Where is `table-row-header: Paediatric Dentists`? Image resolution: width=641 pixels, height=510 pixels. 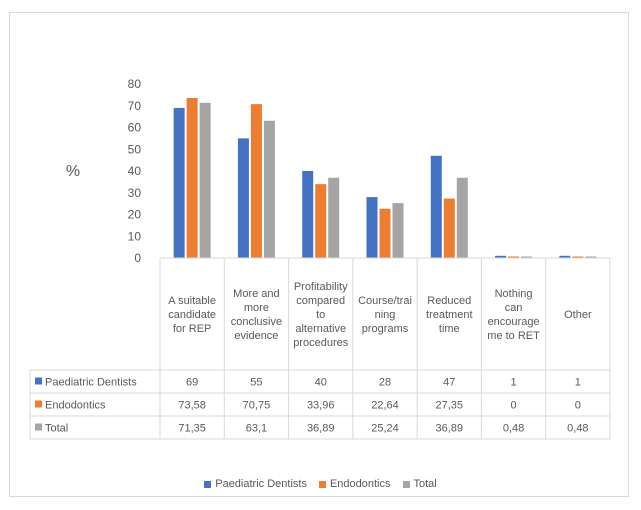
table-row-header: Paediatric Dentists is located at coordinates (91, 383).